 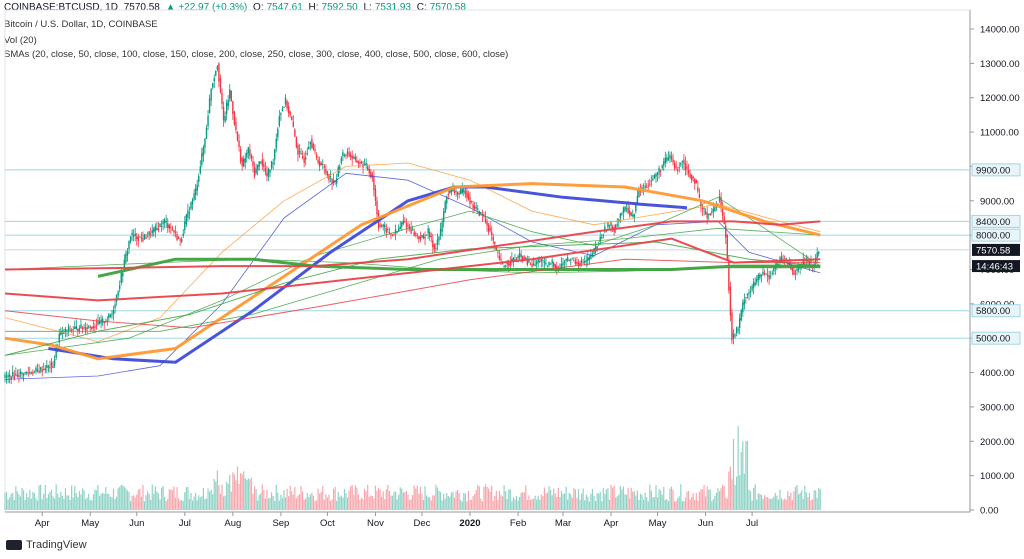 What do you see at coordinates (996, 249) in the screenshot?
I see `price-label-box` at bounding box center [996, 249].